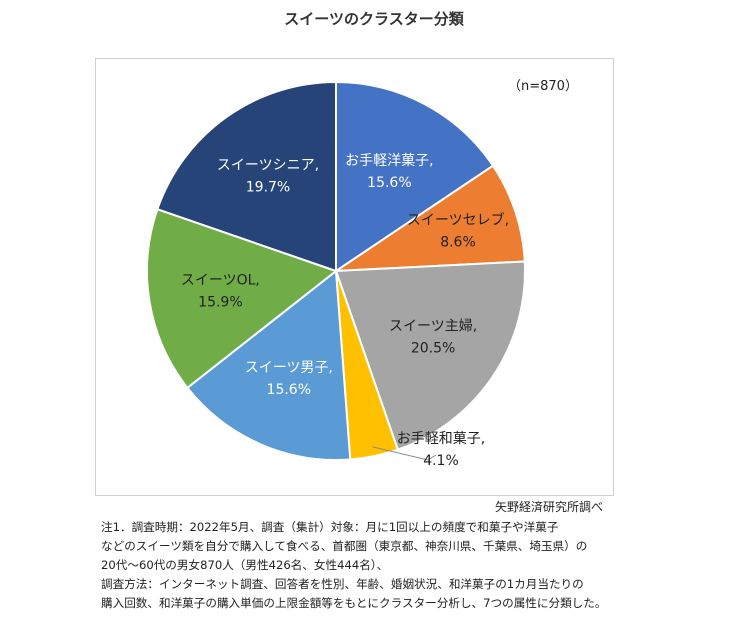 Image resolution: width=748 pixels, height=644 pixels. Describe the element at coordinates (458, 220) in the screenshot. I see `slice-name-label: スイーツセレブ,` at that location.